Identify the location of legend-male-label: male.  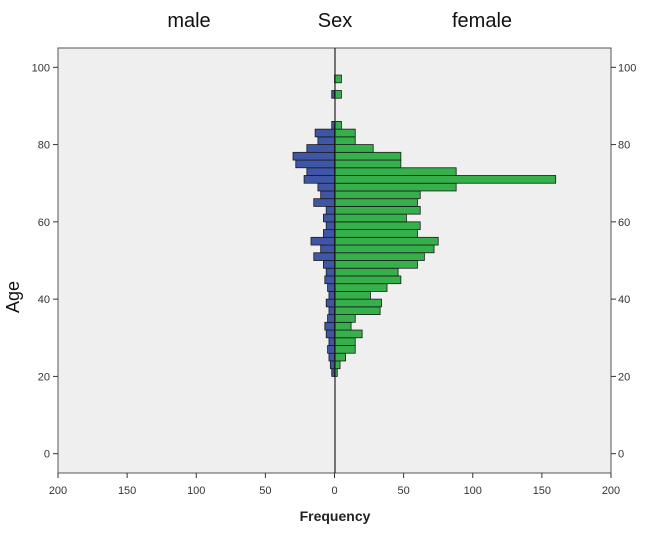
(188, 21).